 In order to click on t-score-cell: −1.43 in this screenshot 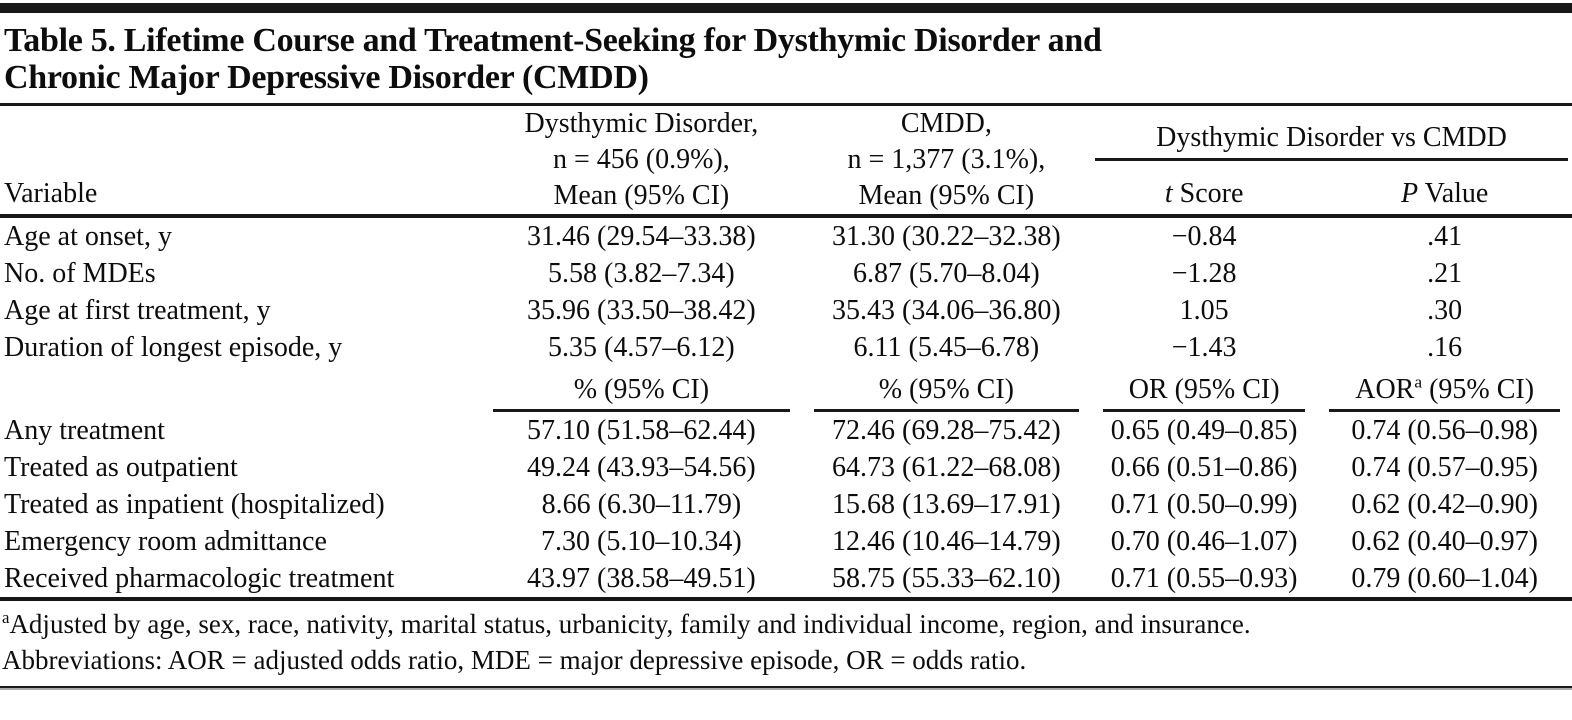, I will do `click(1204, 347)`.